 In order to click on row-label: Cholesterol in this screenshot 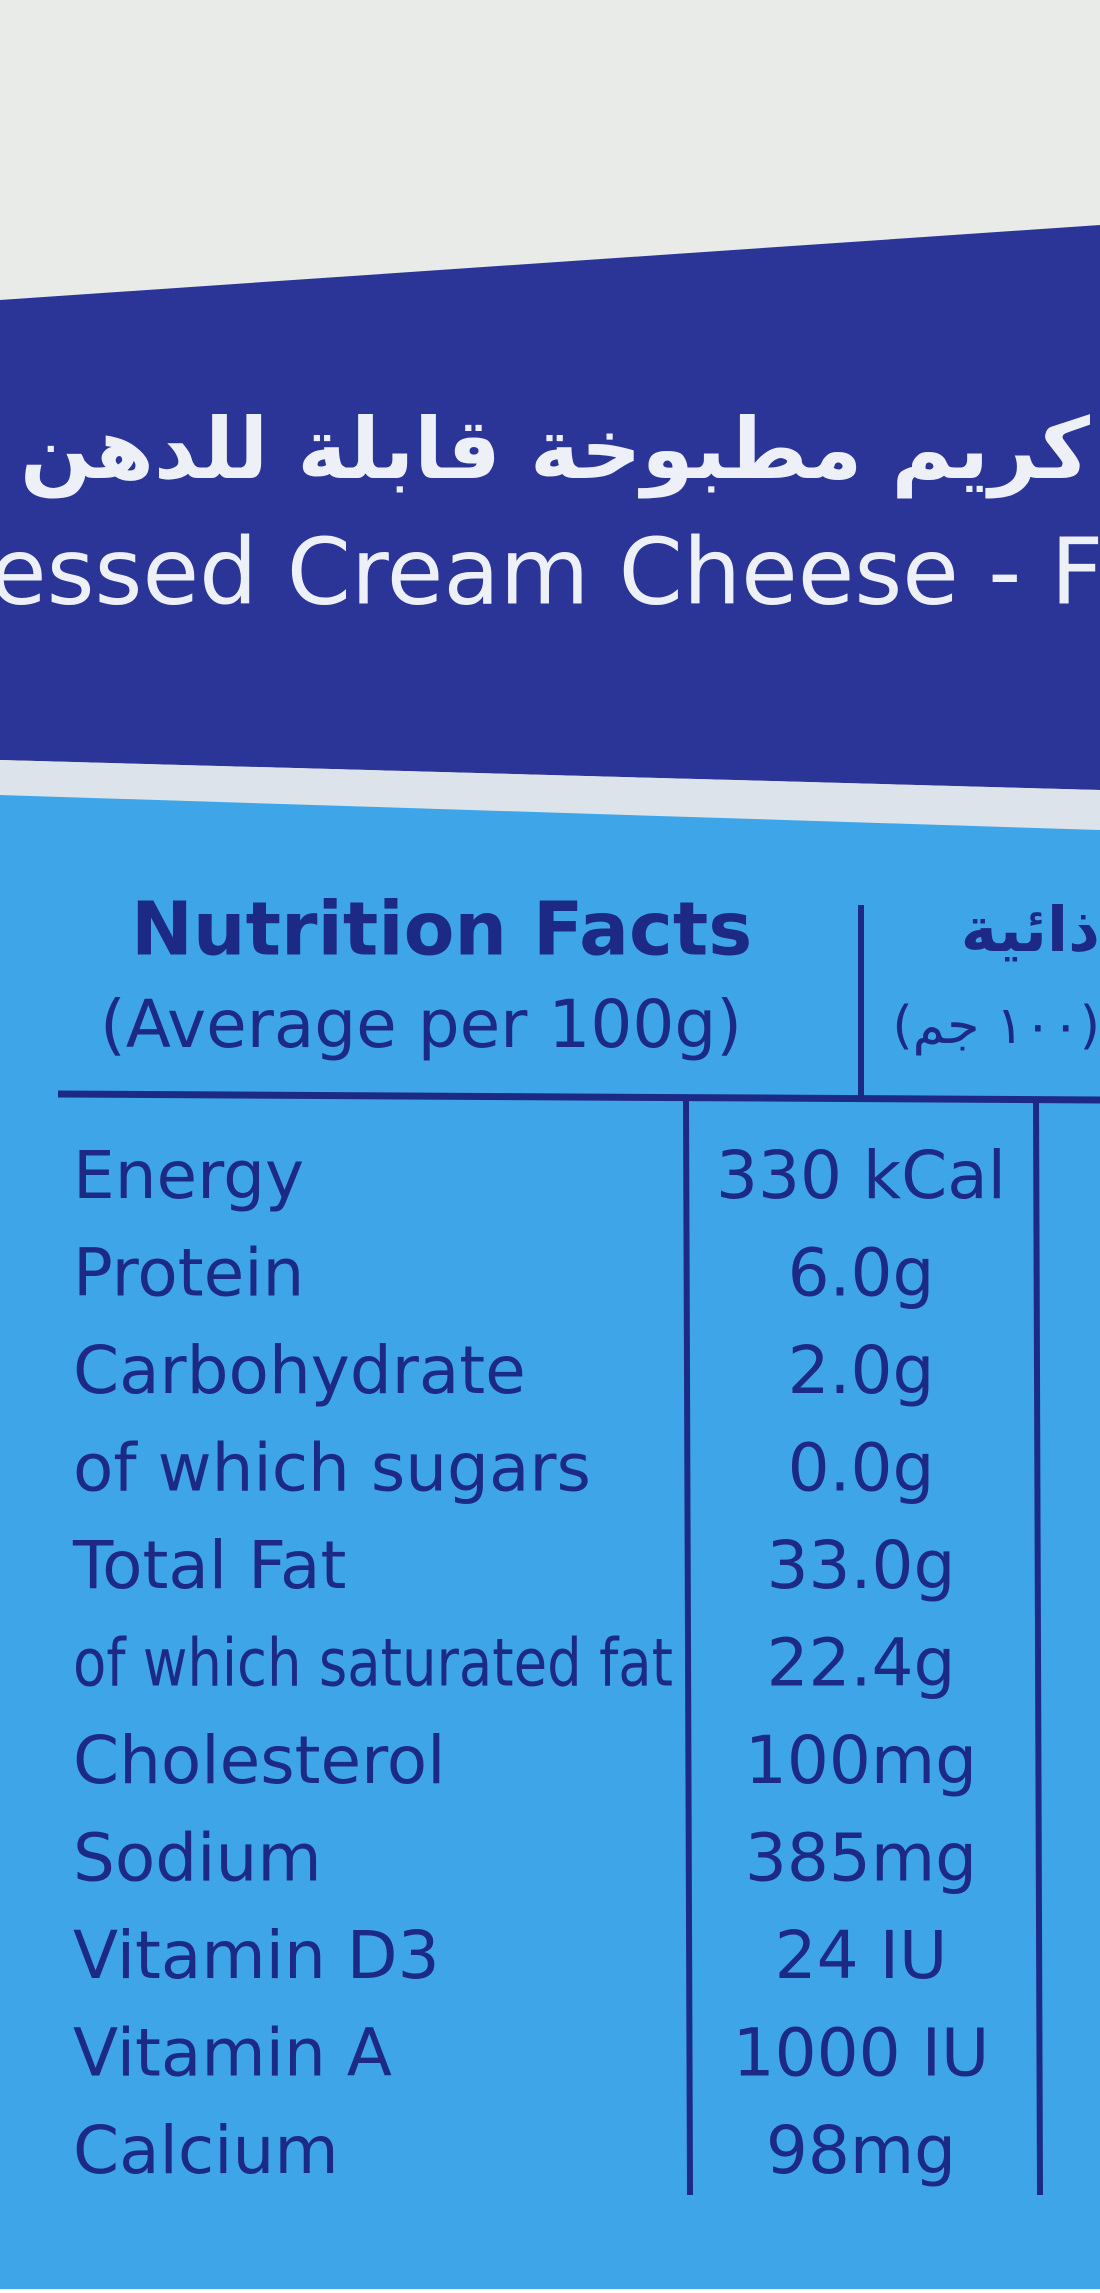, I will do `click(259, 1760)`.